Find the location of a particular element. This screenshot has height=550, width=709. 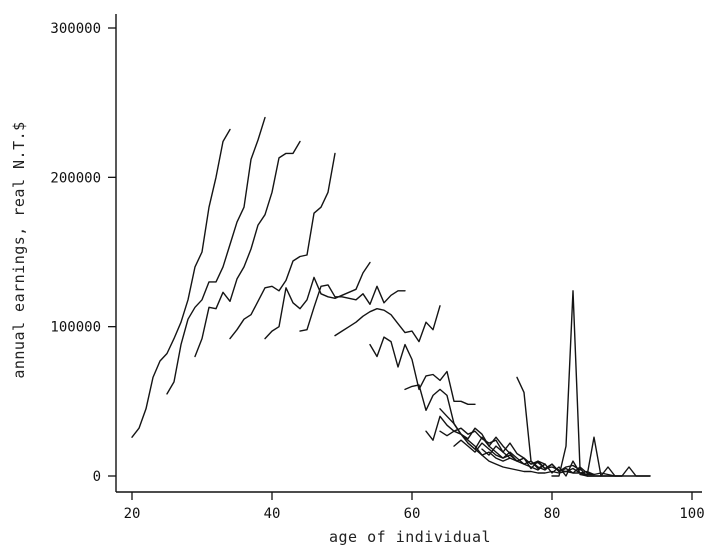

y-tick-label: 0 is located at coordinates (97, 477).